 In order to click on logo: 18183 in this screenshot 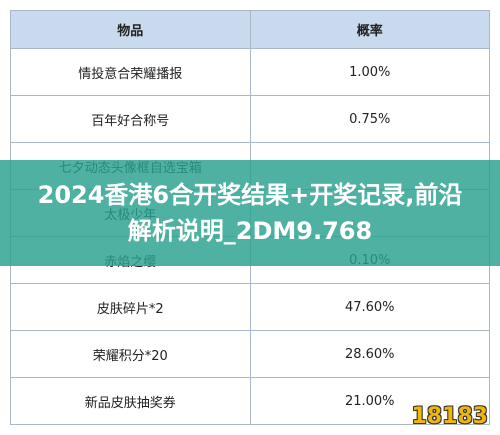, I will do `click(449, 416)`.